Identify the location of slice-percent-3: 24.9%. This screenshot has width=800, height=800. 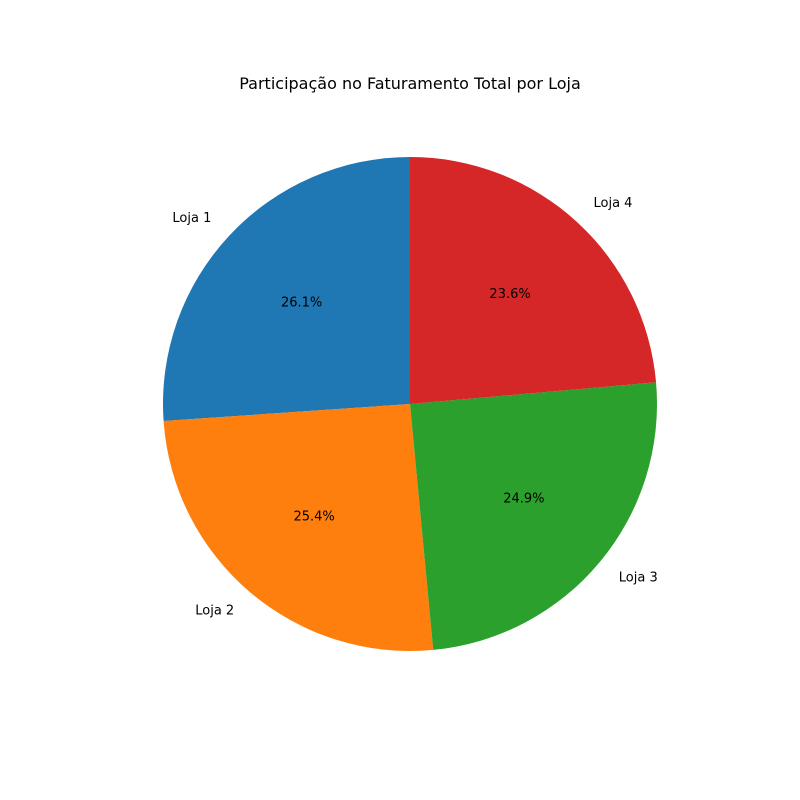
(523, 498).